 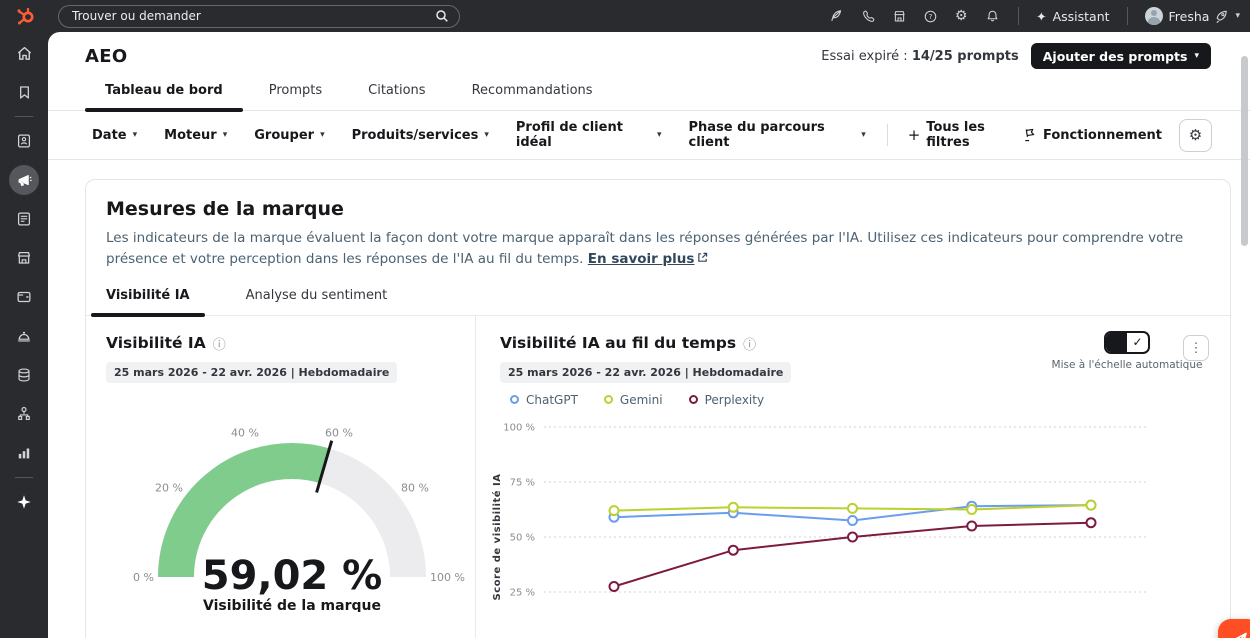 I want to click on legend-chatgpt: ChatGPT, so click(x=544, y=400).